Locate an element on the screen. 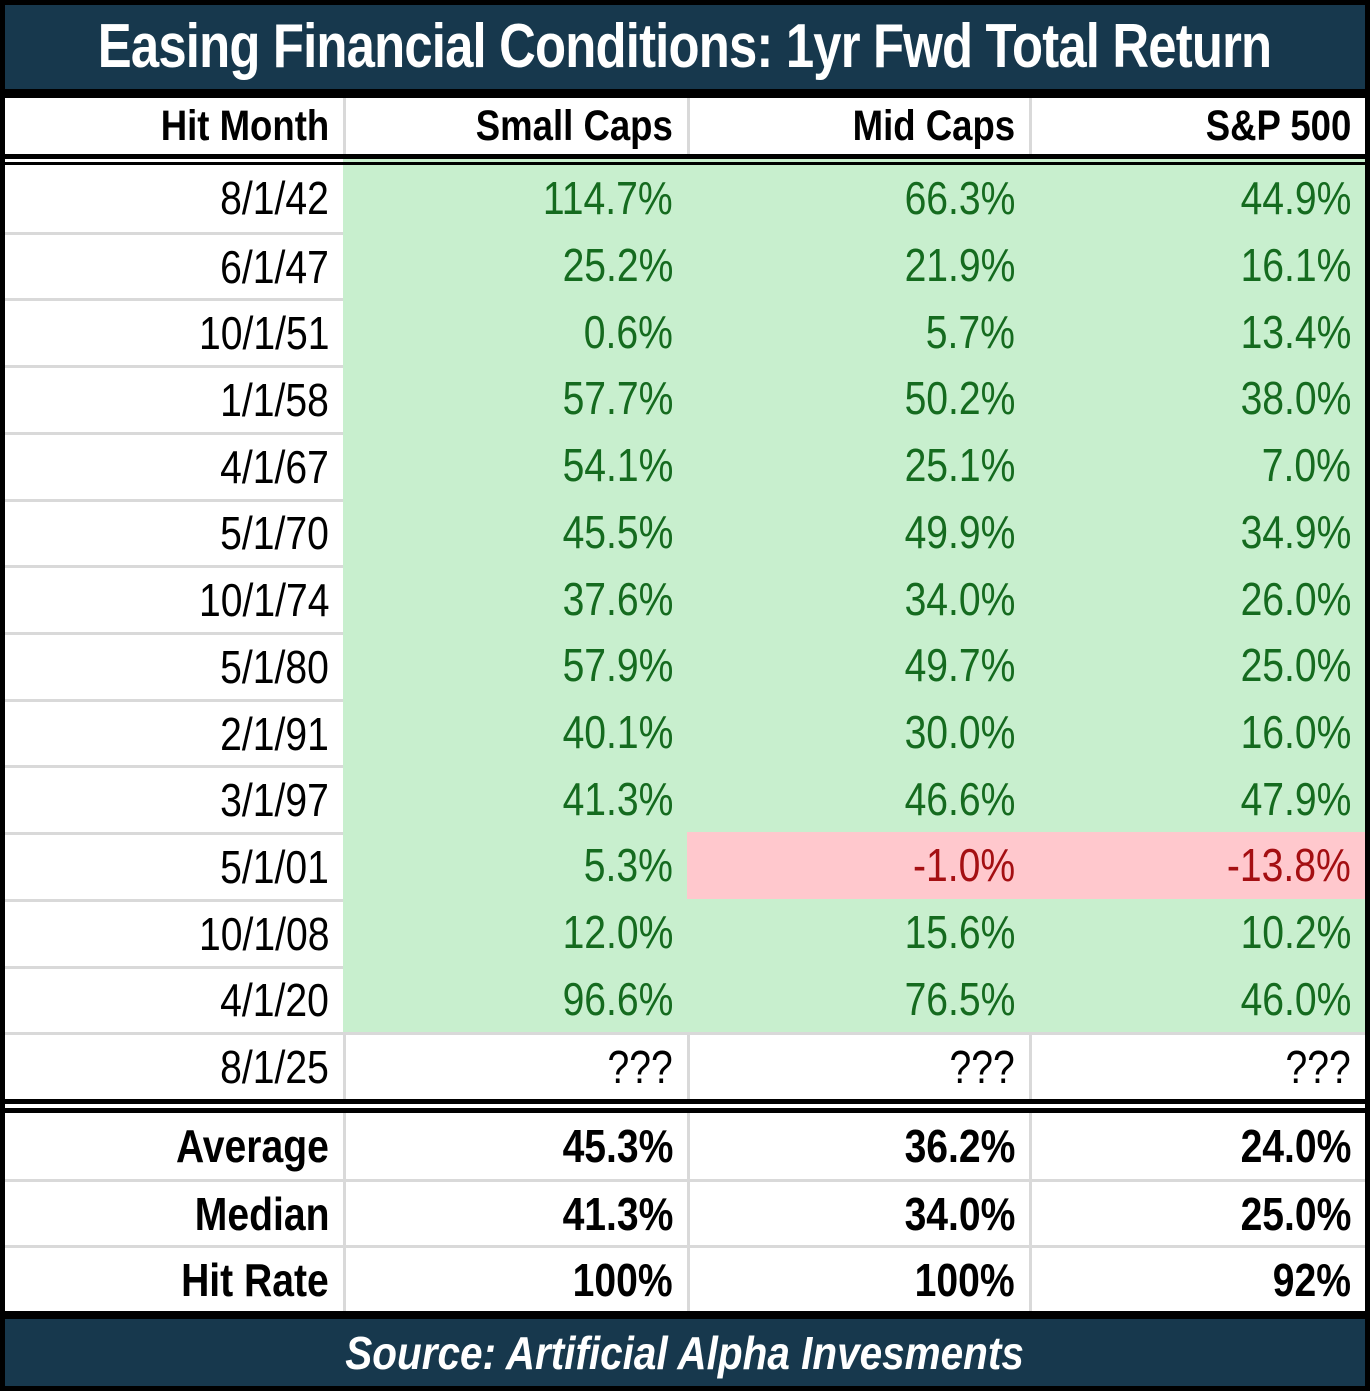 This screenshot has height=1391, width=1370. source-text: Source: Artificial Alpha Invesments is located at coordinates (685, 1352).